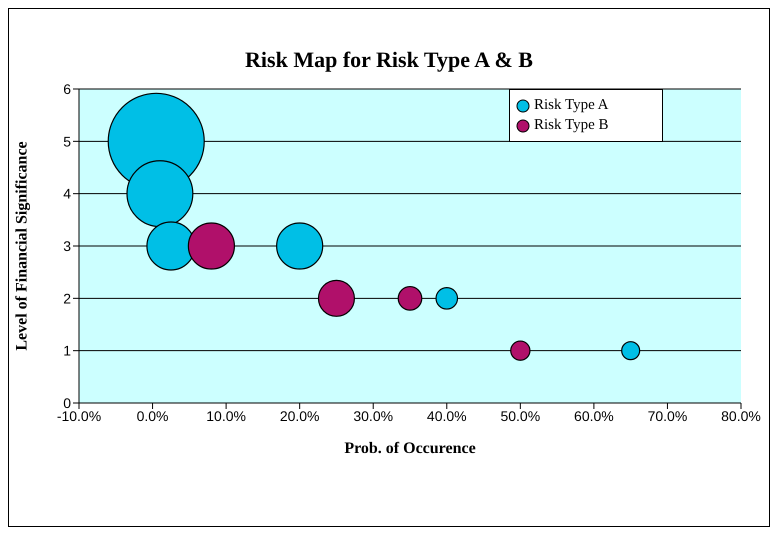 The image size is (772, 533). What do you see at coordinates (67, 298) in the screenshot?
I see `y-tick-label: 2` at bounding box center [67, 298].